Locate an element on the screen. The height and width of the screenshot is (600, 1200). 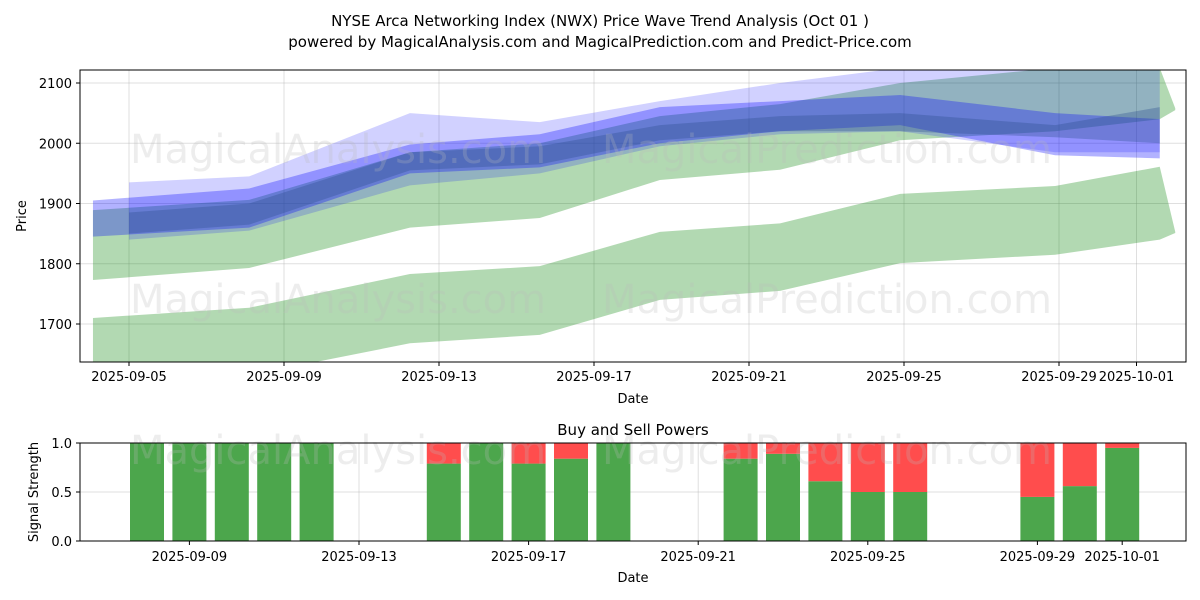
bottom-y-label: Signal Strength is located at coordinates (34, 492).